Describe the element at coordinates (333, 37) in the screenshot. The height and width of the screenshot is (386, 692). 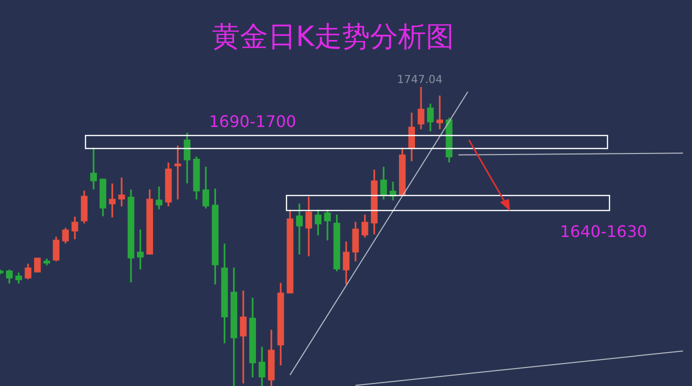
I see `chart-title: 黄金日K走势分析图` at that location.